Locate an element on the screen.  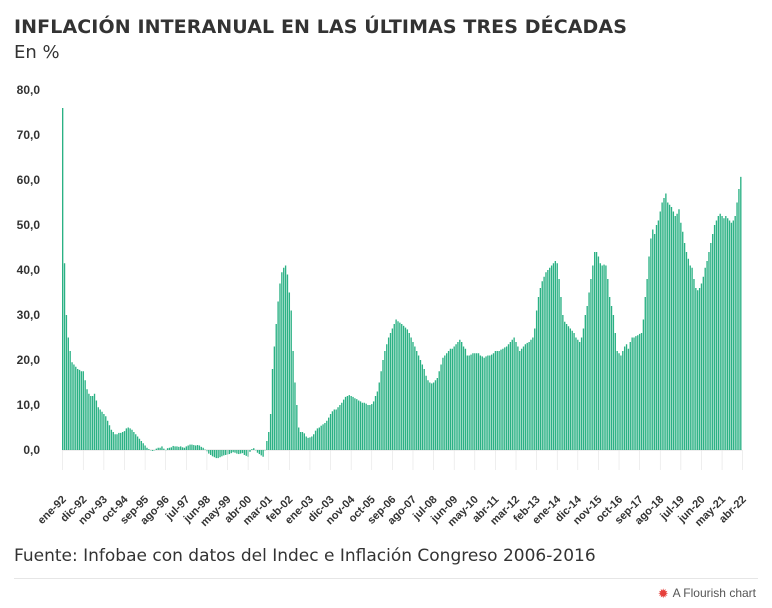
flourish-credit: ✹ A Flourish chart is located at coordinates (707, 593).